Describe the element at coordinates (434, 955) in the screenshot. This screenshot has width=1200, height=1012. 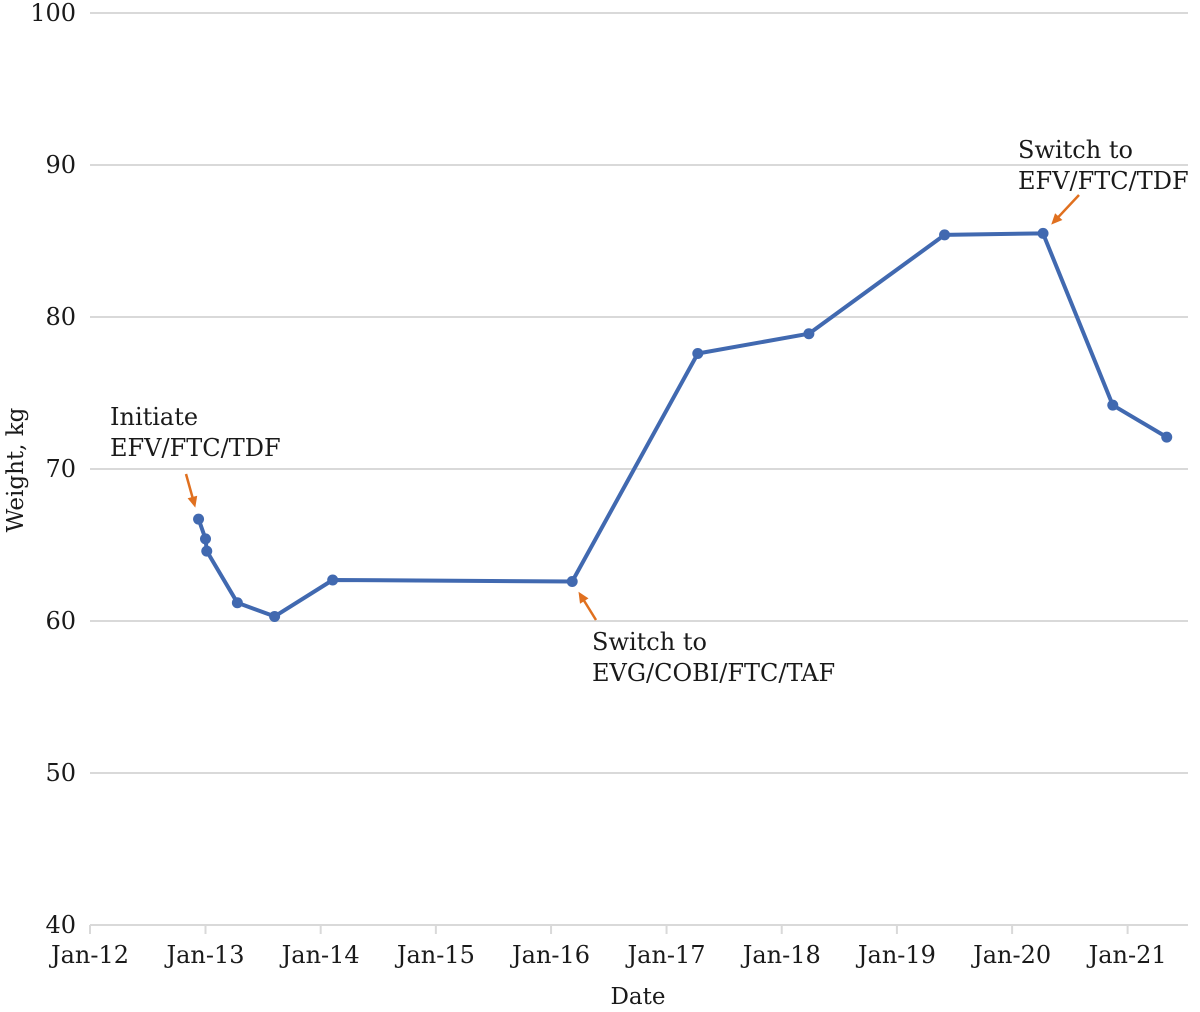
I see `x-tick-label: Jan-15` at that location.